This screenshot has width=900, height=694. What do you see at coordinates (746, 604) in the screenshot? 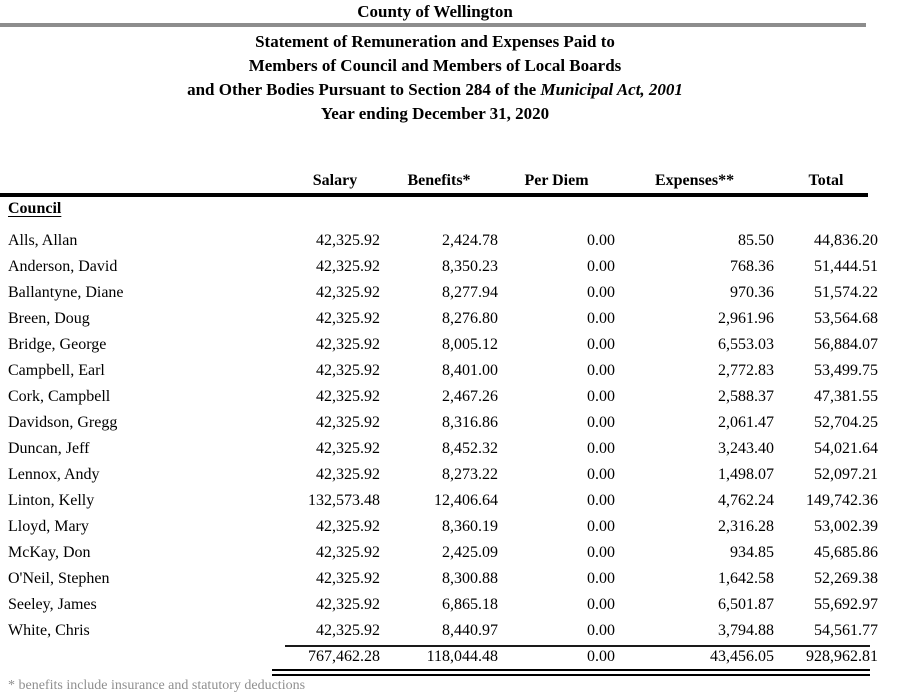
I see `expenses-value: 6,501.87` at bounding box center [746, 604].